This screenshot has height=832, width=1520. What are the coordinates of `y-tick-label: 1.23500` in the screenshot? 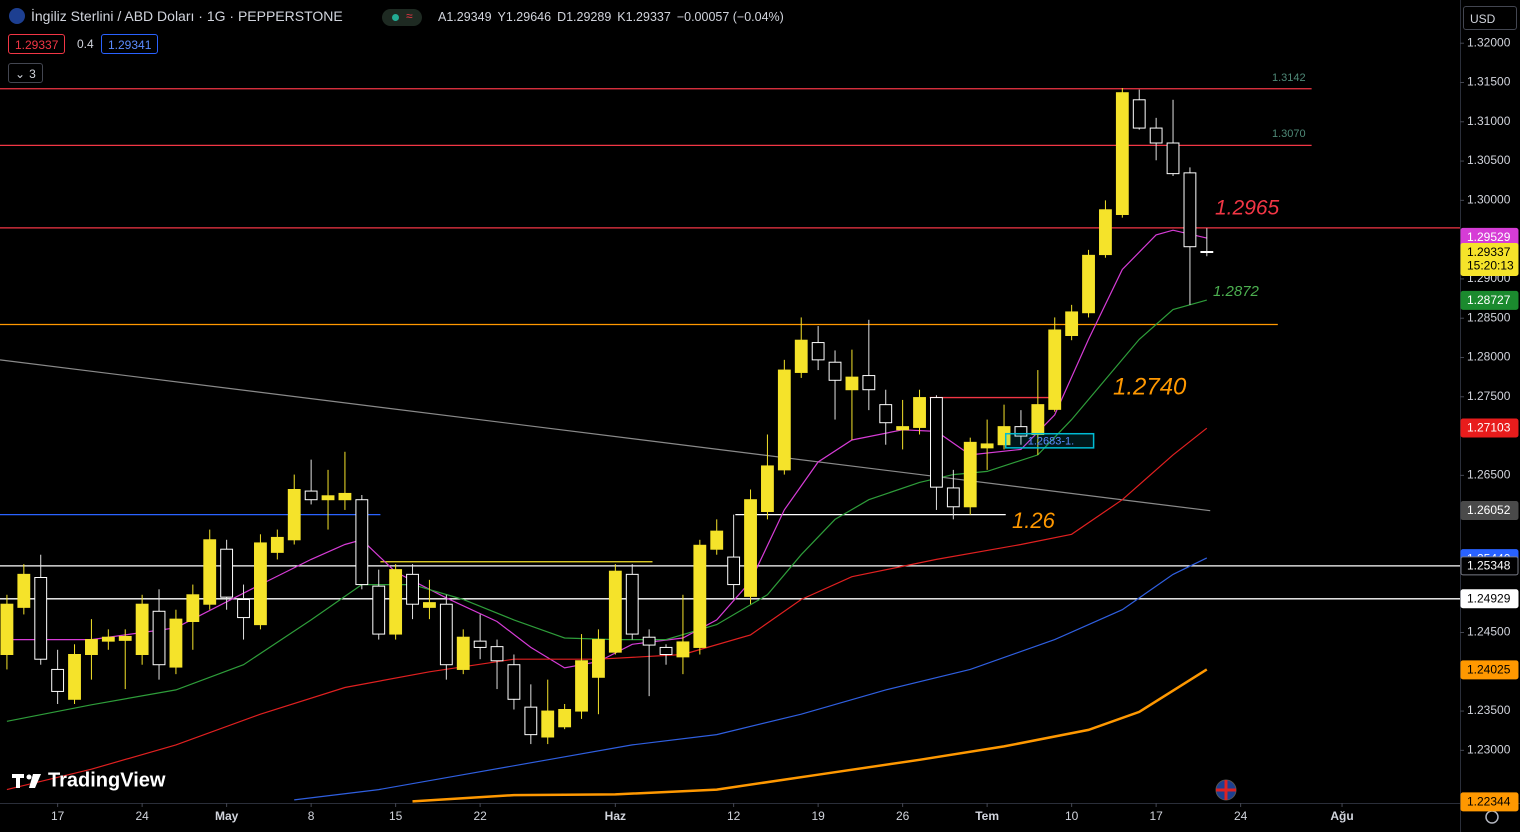 It's located at (1489, 710).